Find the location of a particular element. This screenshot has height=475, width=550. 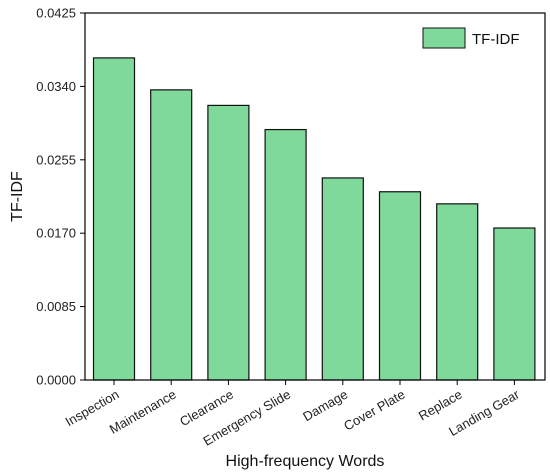

x-tick-label: Cover Plate is located at coordinates (374, 410).